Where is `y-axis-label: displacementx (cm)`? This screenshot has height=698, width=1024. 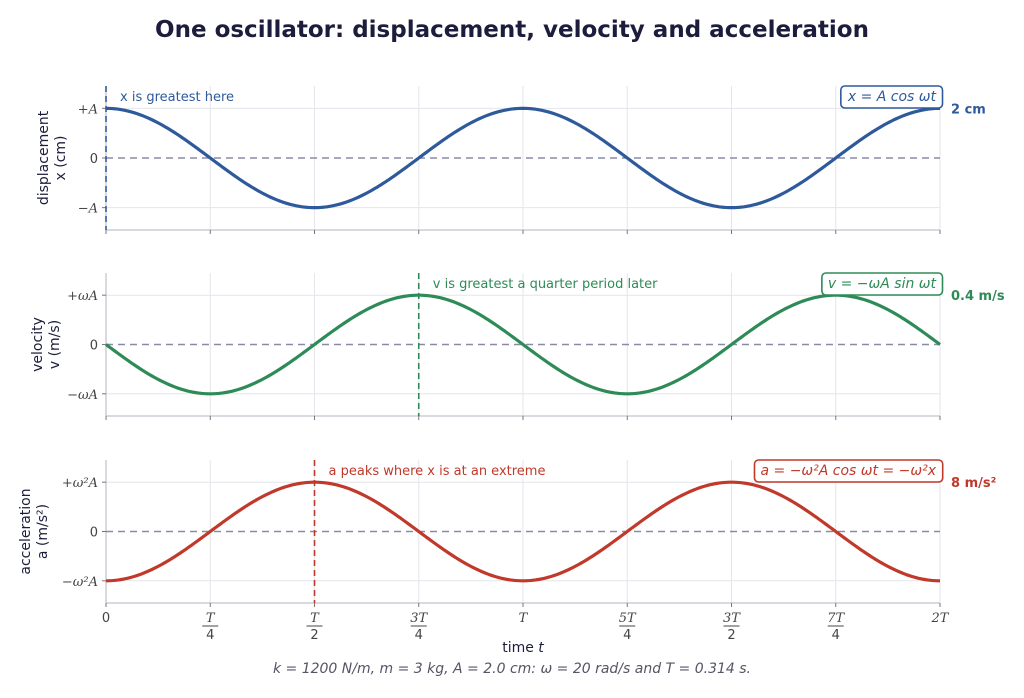
y-axis-label: displacementx (cm) is located at coordinates (52, 157).